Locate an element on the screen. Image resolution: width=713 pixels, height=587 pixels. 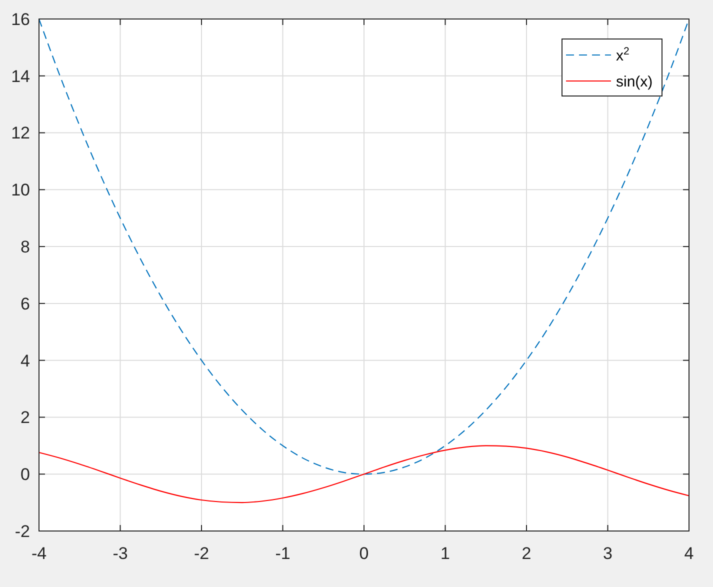
y-tick-label: 2 is located at coordinates (25, 418).